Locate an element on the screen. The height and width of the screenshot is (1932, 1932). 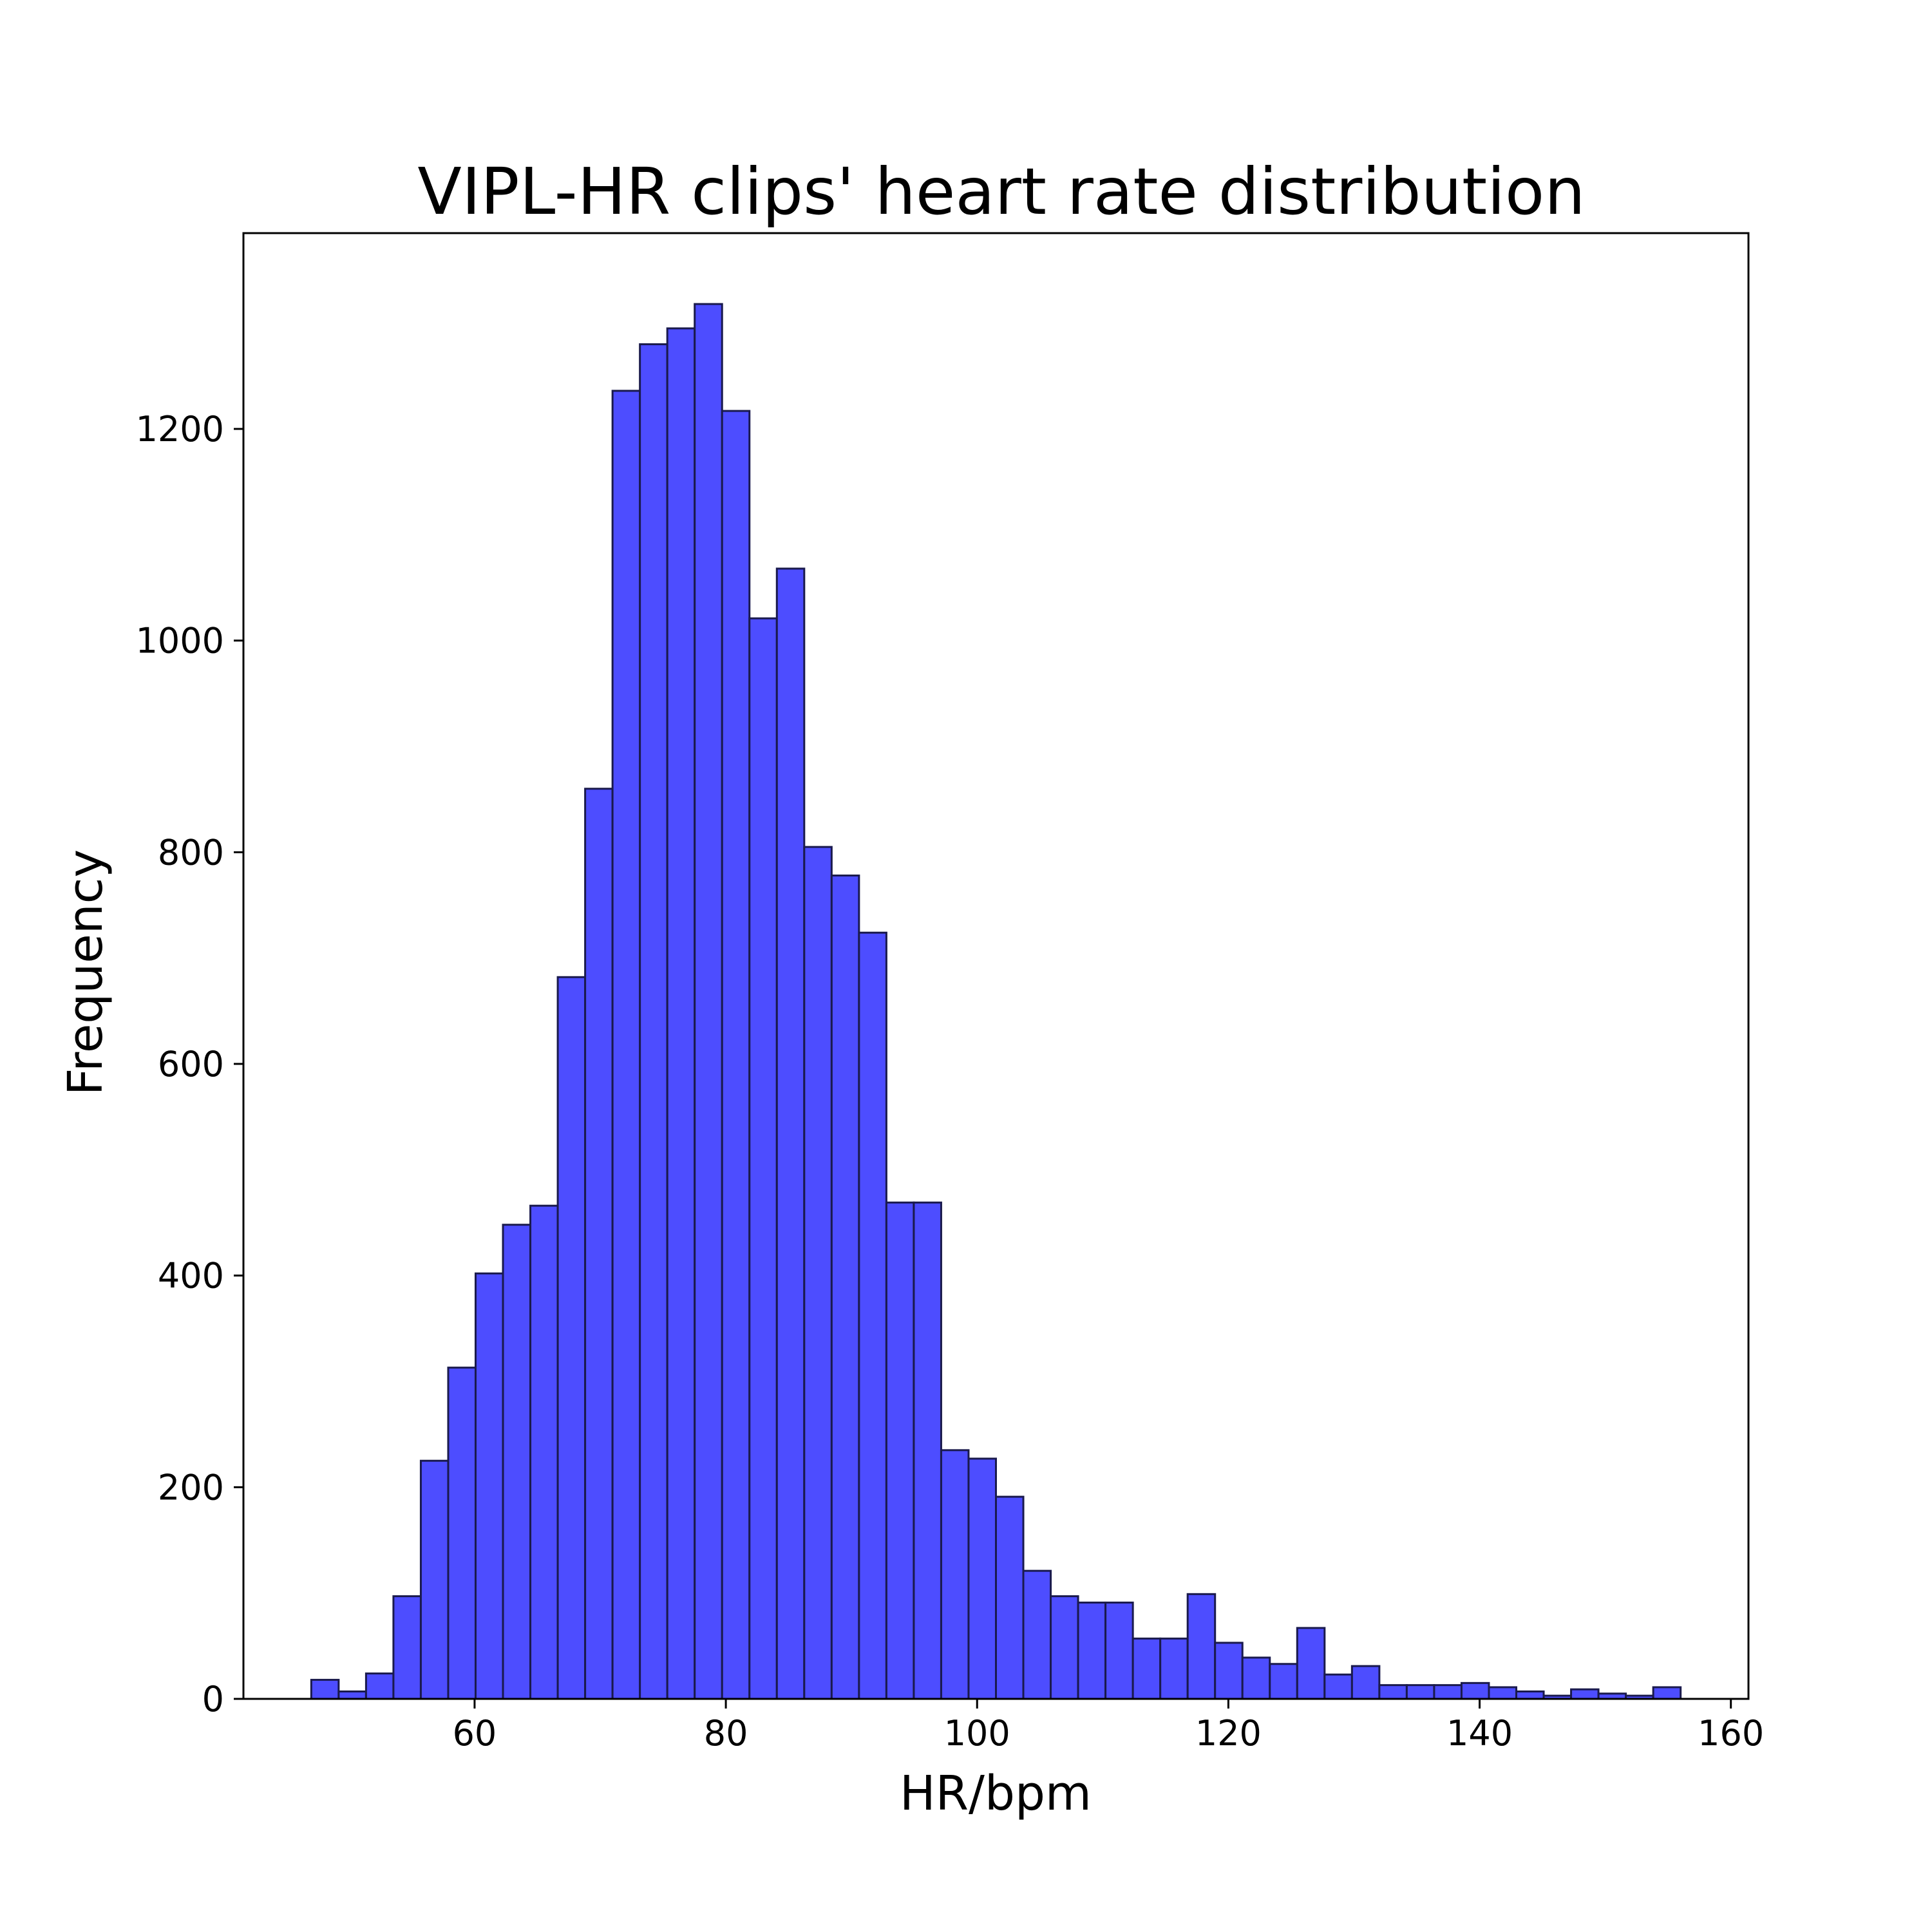
y-tick-label: 400 is located at coordinates (191, 1276).